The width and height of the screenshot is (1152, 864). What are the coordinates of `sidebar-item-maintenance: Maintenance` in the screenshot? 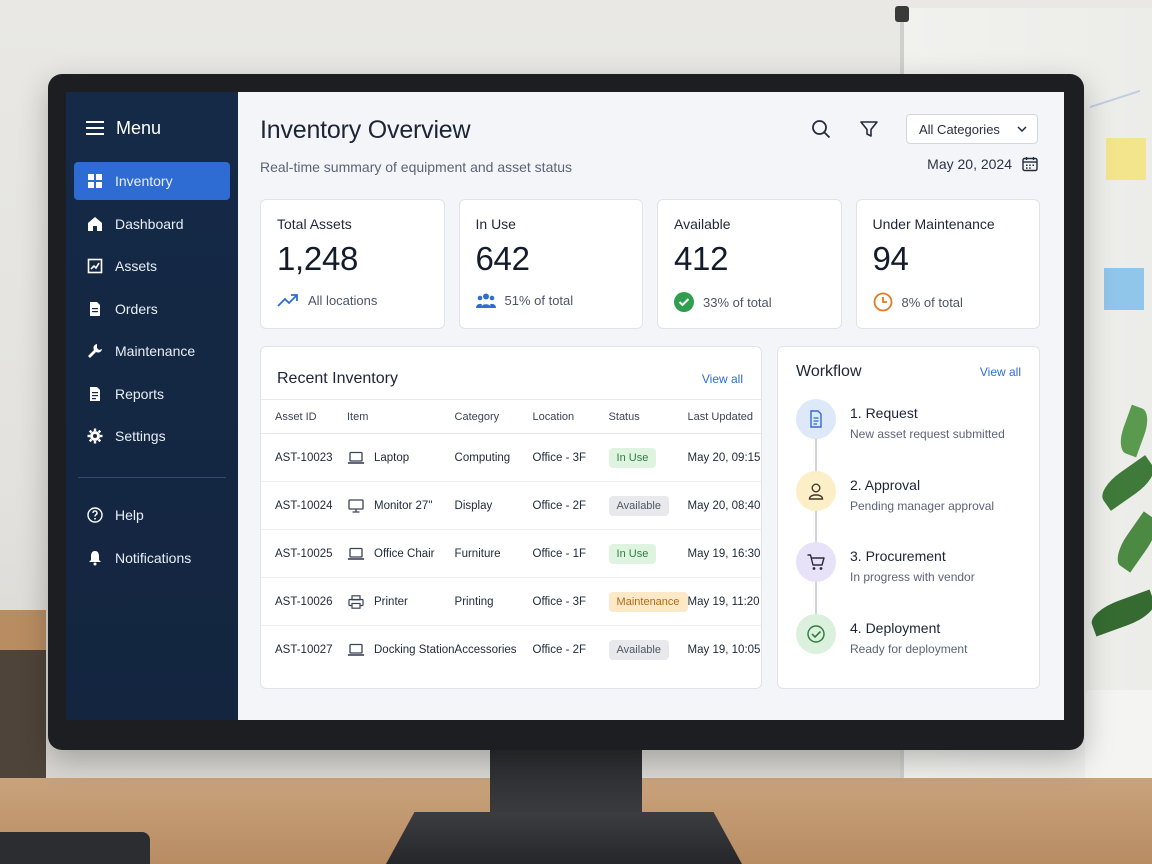 It's located at (152, 351).